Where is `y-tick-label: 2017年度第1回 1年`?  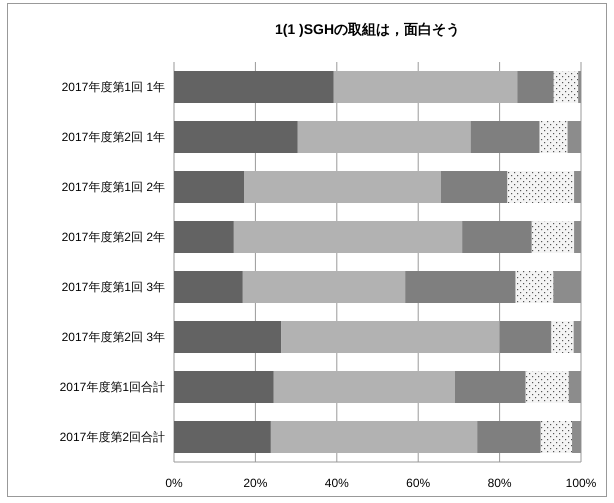 y-tick-label: 2017年度第1回 1年 is located at coordinates (113, 87).